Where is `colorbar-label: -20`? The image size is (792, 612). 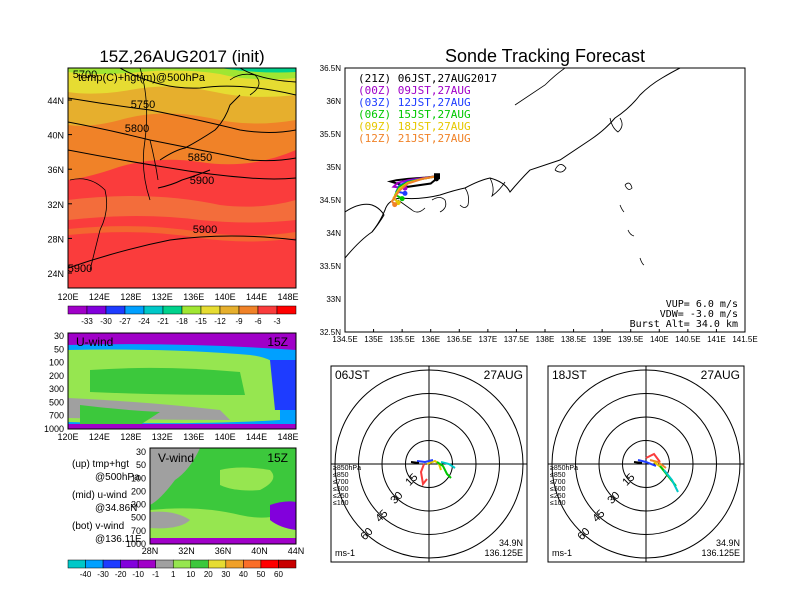
colorbar-label: -20 is located at coordinates (121, 574).